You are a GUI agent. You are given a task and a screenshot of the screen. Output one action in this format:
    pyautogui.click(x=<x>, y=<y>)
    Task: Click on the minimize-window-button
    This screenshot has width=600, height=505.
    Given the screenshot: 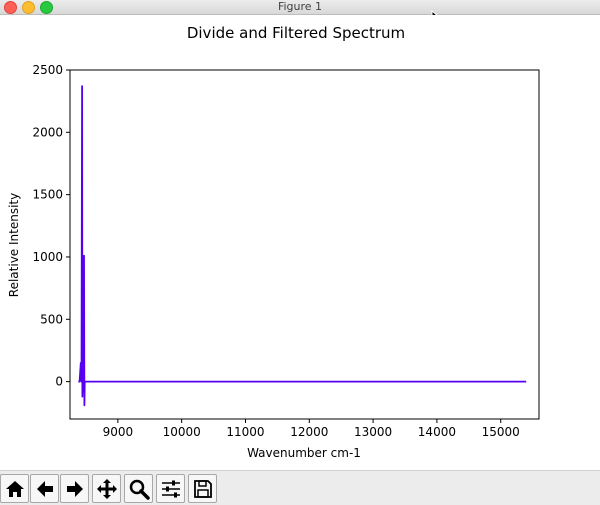 What is the action you would take?
    pyautogui.click(x=28, y=7)
    